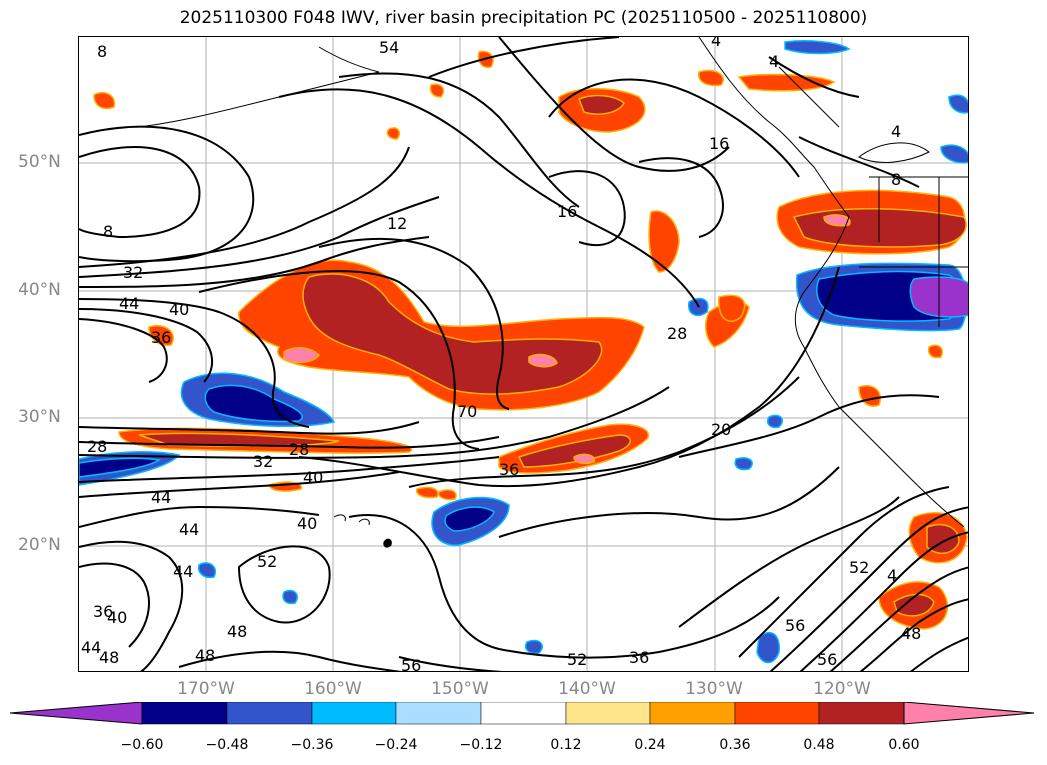 This screenshot has width=1047, height=765. What do you see at coordinates (39, 545) in the screenshot?
I see `lat-label-20n: 20°N` at bounding box center [39, 545].